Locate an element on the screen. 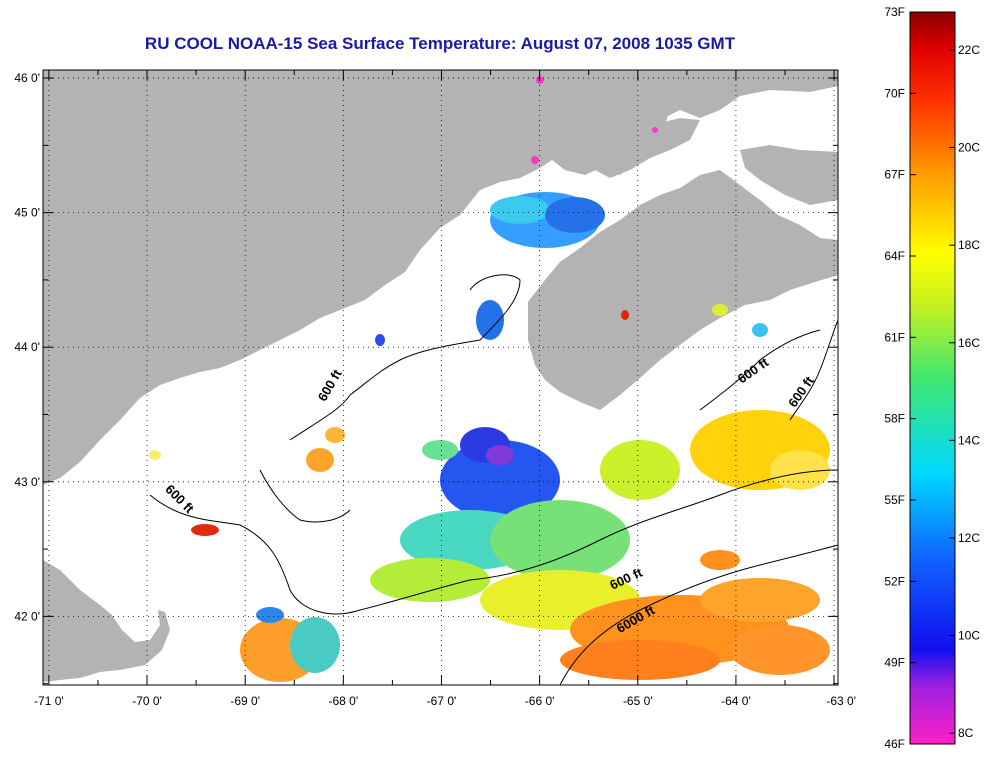  colorbar-c-label: 12C is located at coordinates (969, 538).